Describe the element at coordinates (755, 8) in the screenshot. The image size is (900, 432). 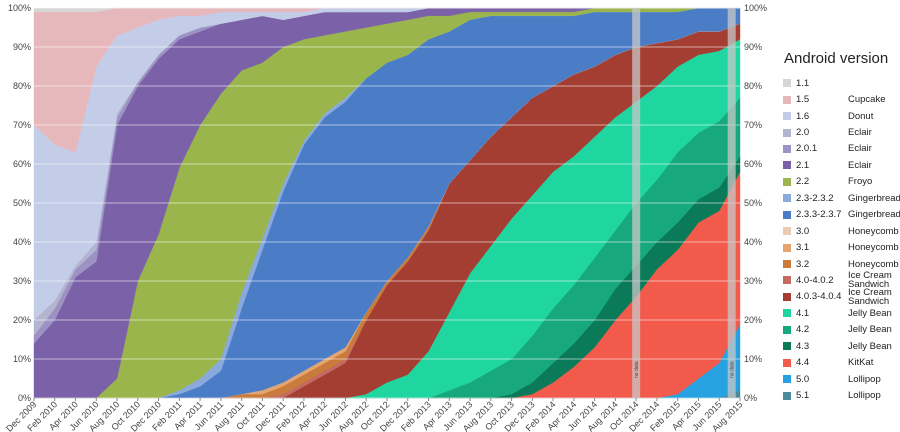
I see `y2-tick-label: 100%` at that location.